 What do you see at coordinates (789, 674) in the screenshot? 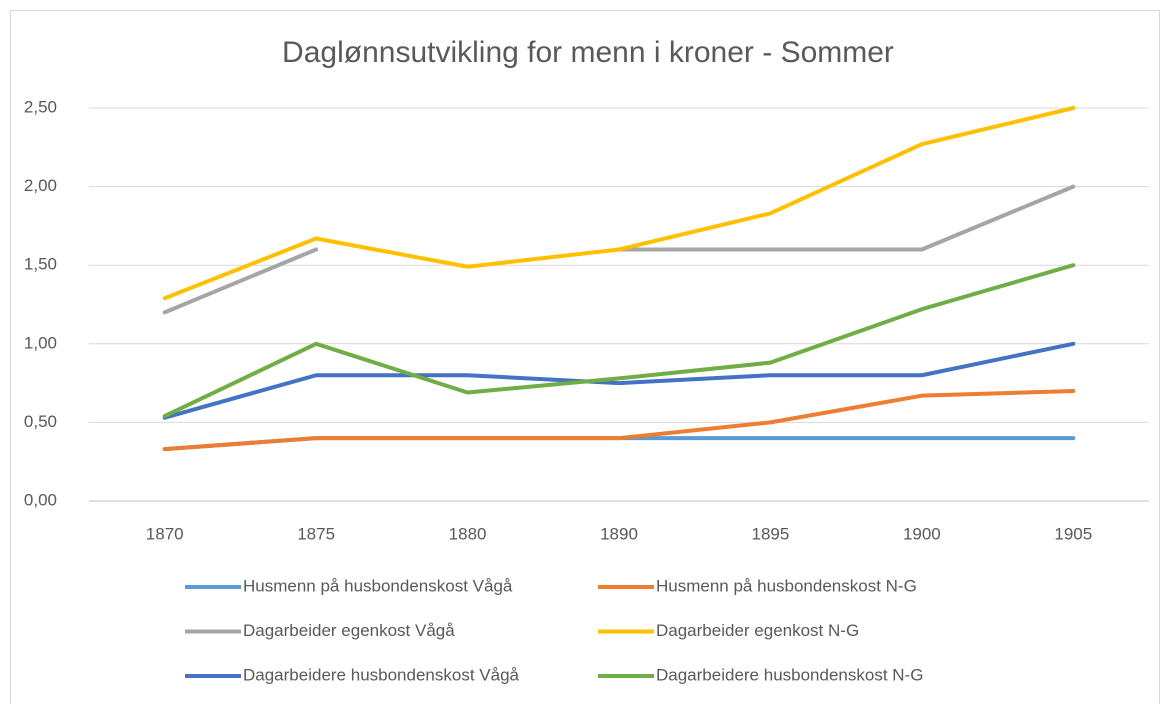
I see `legend-label: Dagarbeidere husbondenskost N-G` at bounding box center [789, 674].